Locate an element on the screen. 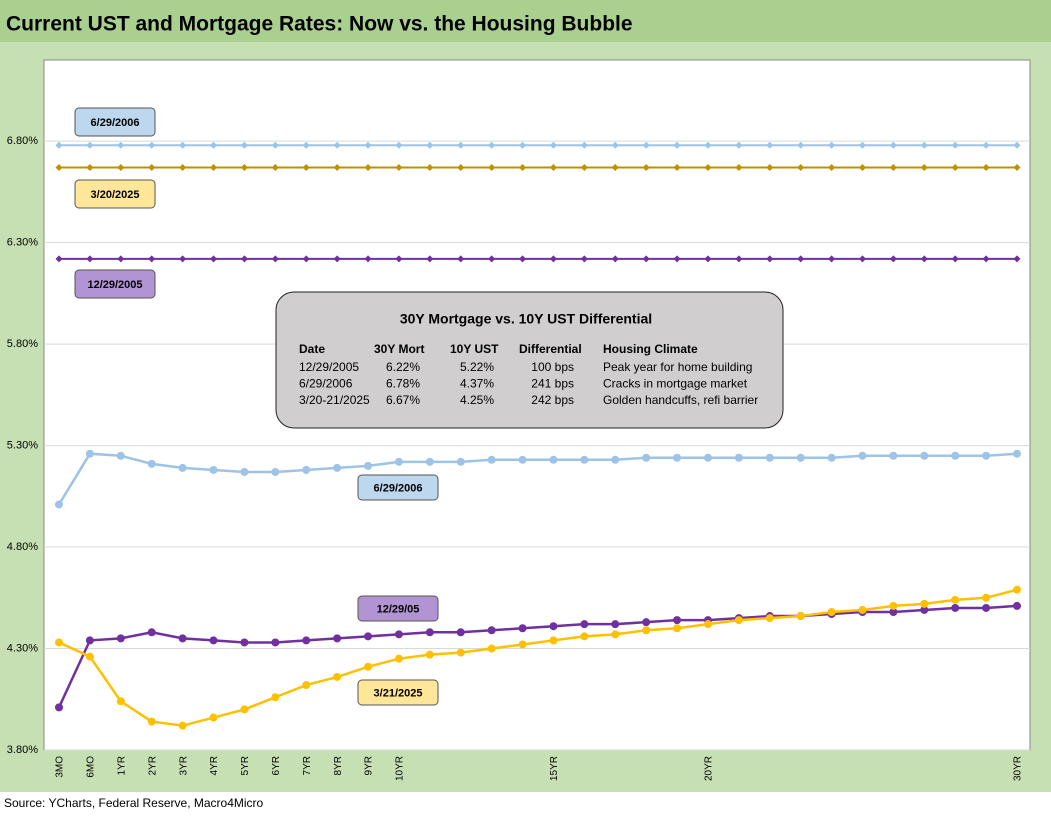  x-tick-label: 15YR is located at coordinates (554, 768).